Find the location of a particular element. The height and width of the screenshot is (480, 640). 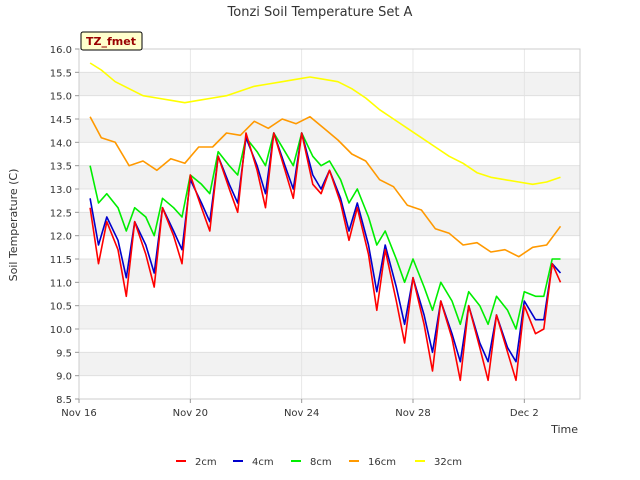

x-tick-label: Nov 16 is located at coordinates (78, 413).